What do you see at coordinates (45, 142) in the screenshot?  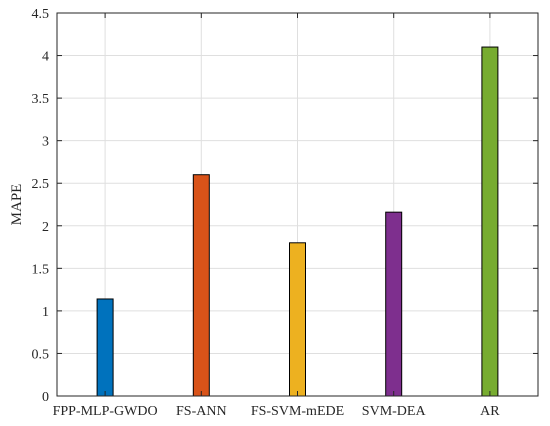 I see `y-tick-label: 3` at bounding box center [45, 142].